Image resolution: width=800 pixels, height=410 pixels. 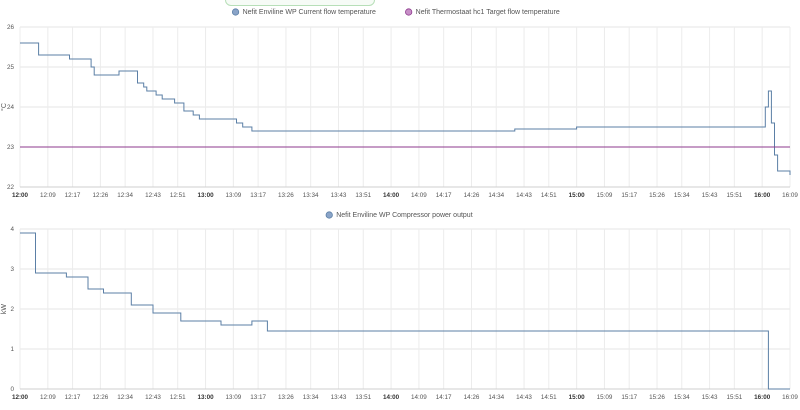 What do you see at coordinates (12, 389) in the screenshot?
I see `y-tick-label: 0` at bounding box center [12, 389].